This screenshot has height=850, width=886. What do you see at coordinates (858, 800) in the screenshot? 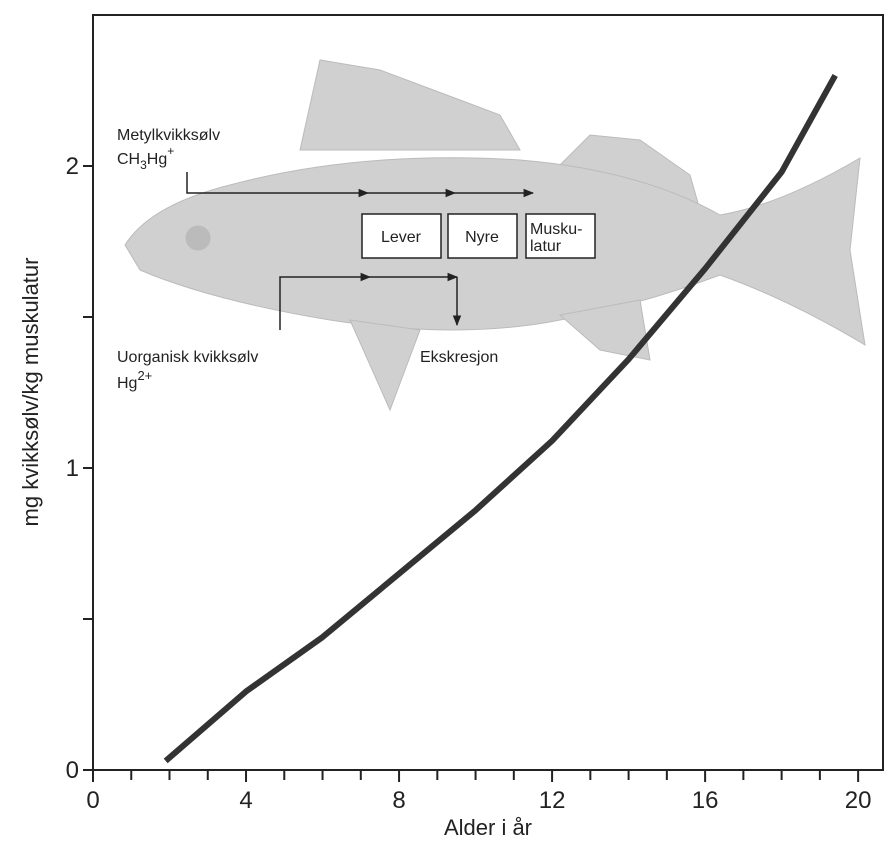
I see `x-tick-label: 20` at bounding box center [858, 800].